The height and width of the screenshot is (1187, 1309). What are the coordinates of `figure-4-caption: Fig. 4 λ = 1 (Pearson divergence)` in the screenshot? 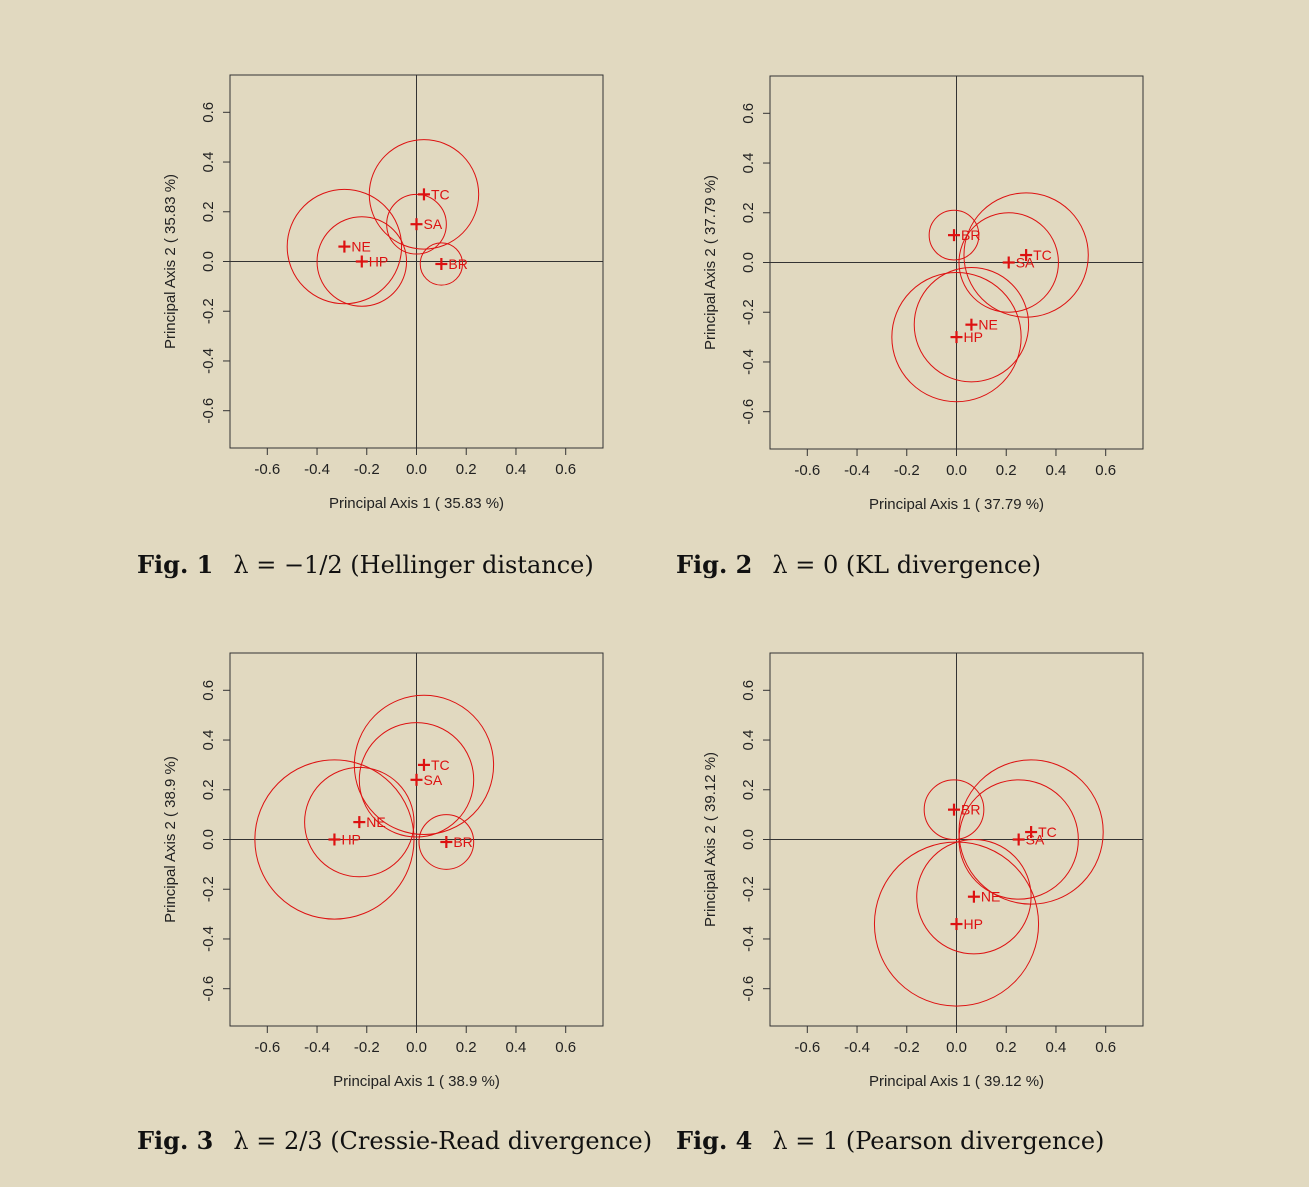 It's located at (890, 1140).